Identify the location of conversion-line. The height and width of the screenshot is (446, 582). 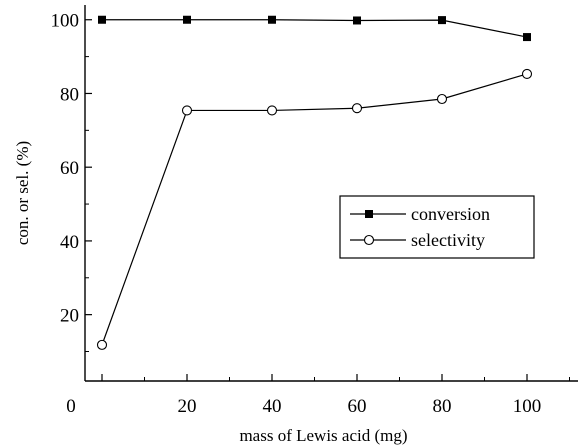
(315, 28).